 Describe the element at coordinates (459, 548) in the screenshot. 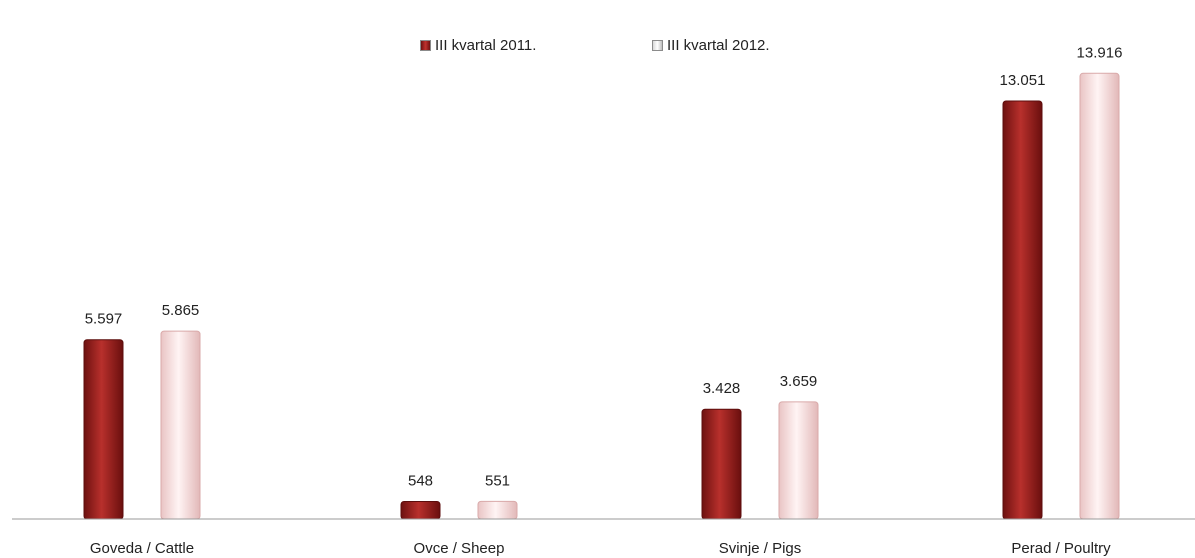

I see `category-label-1: Ovce / Sheep` at that location.